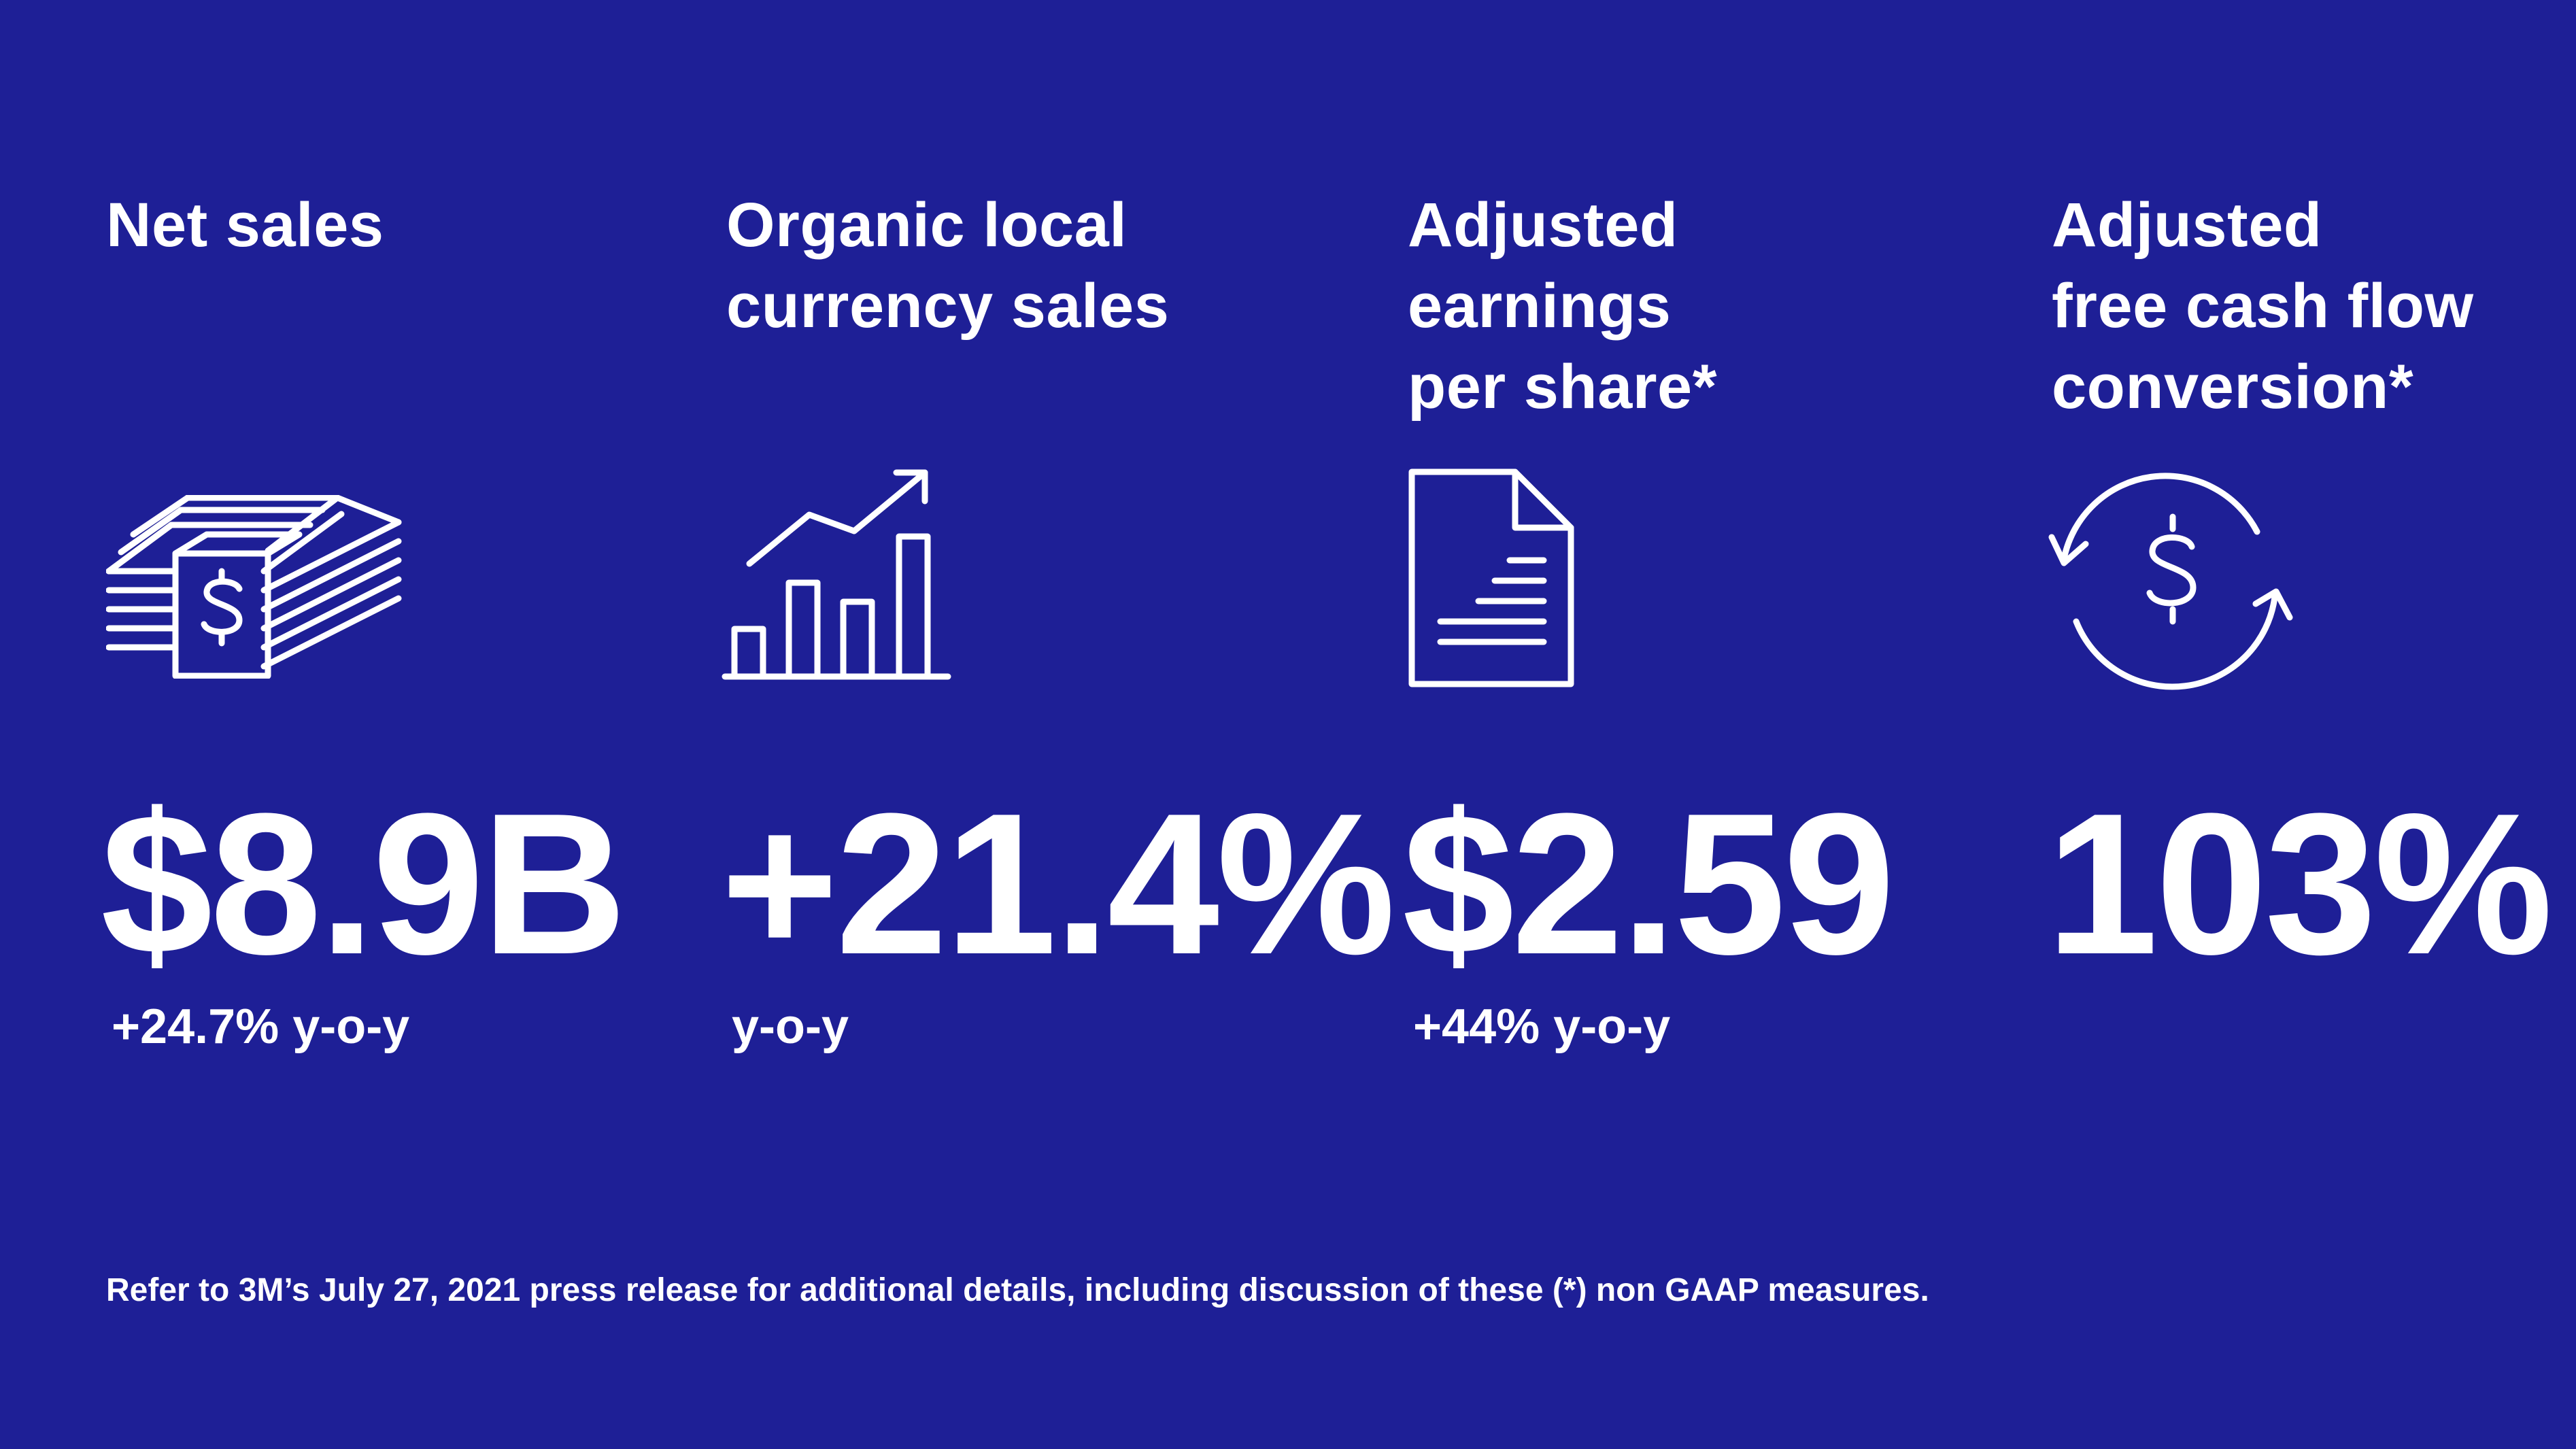 Image resolution: width=2576 pixels, height=1449 pixels. What do you see at coordinates (1058, 883) in the screenshot?
I see `metric-value: +21.4%` at bounding box center [1058, 883].